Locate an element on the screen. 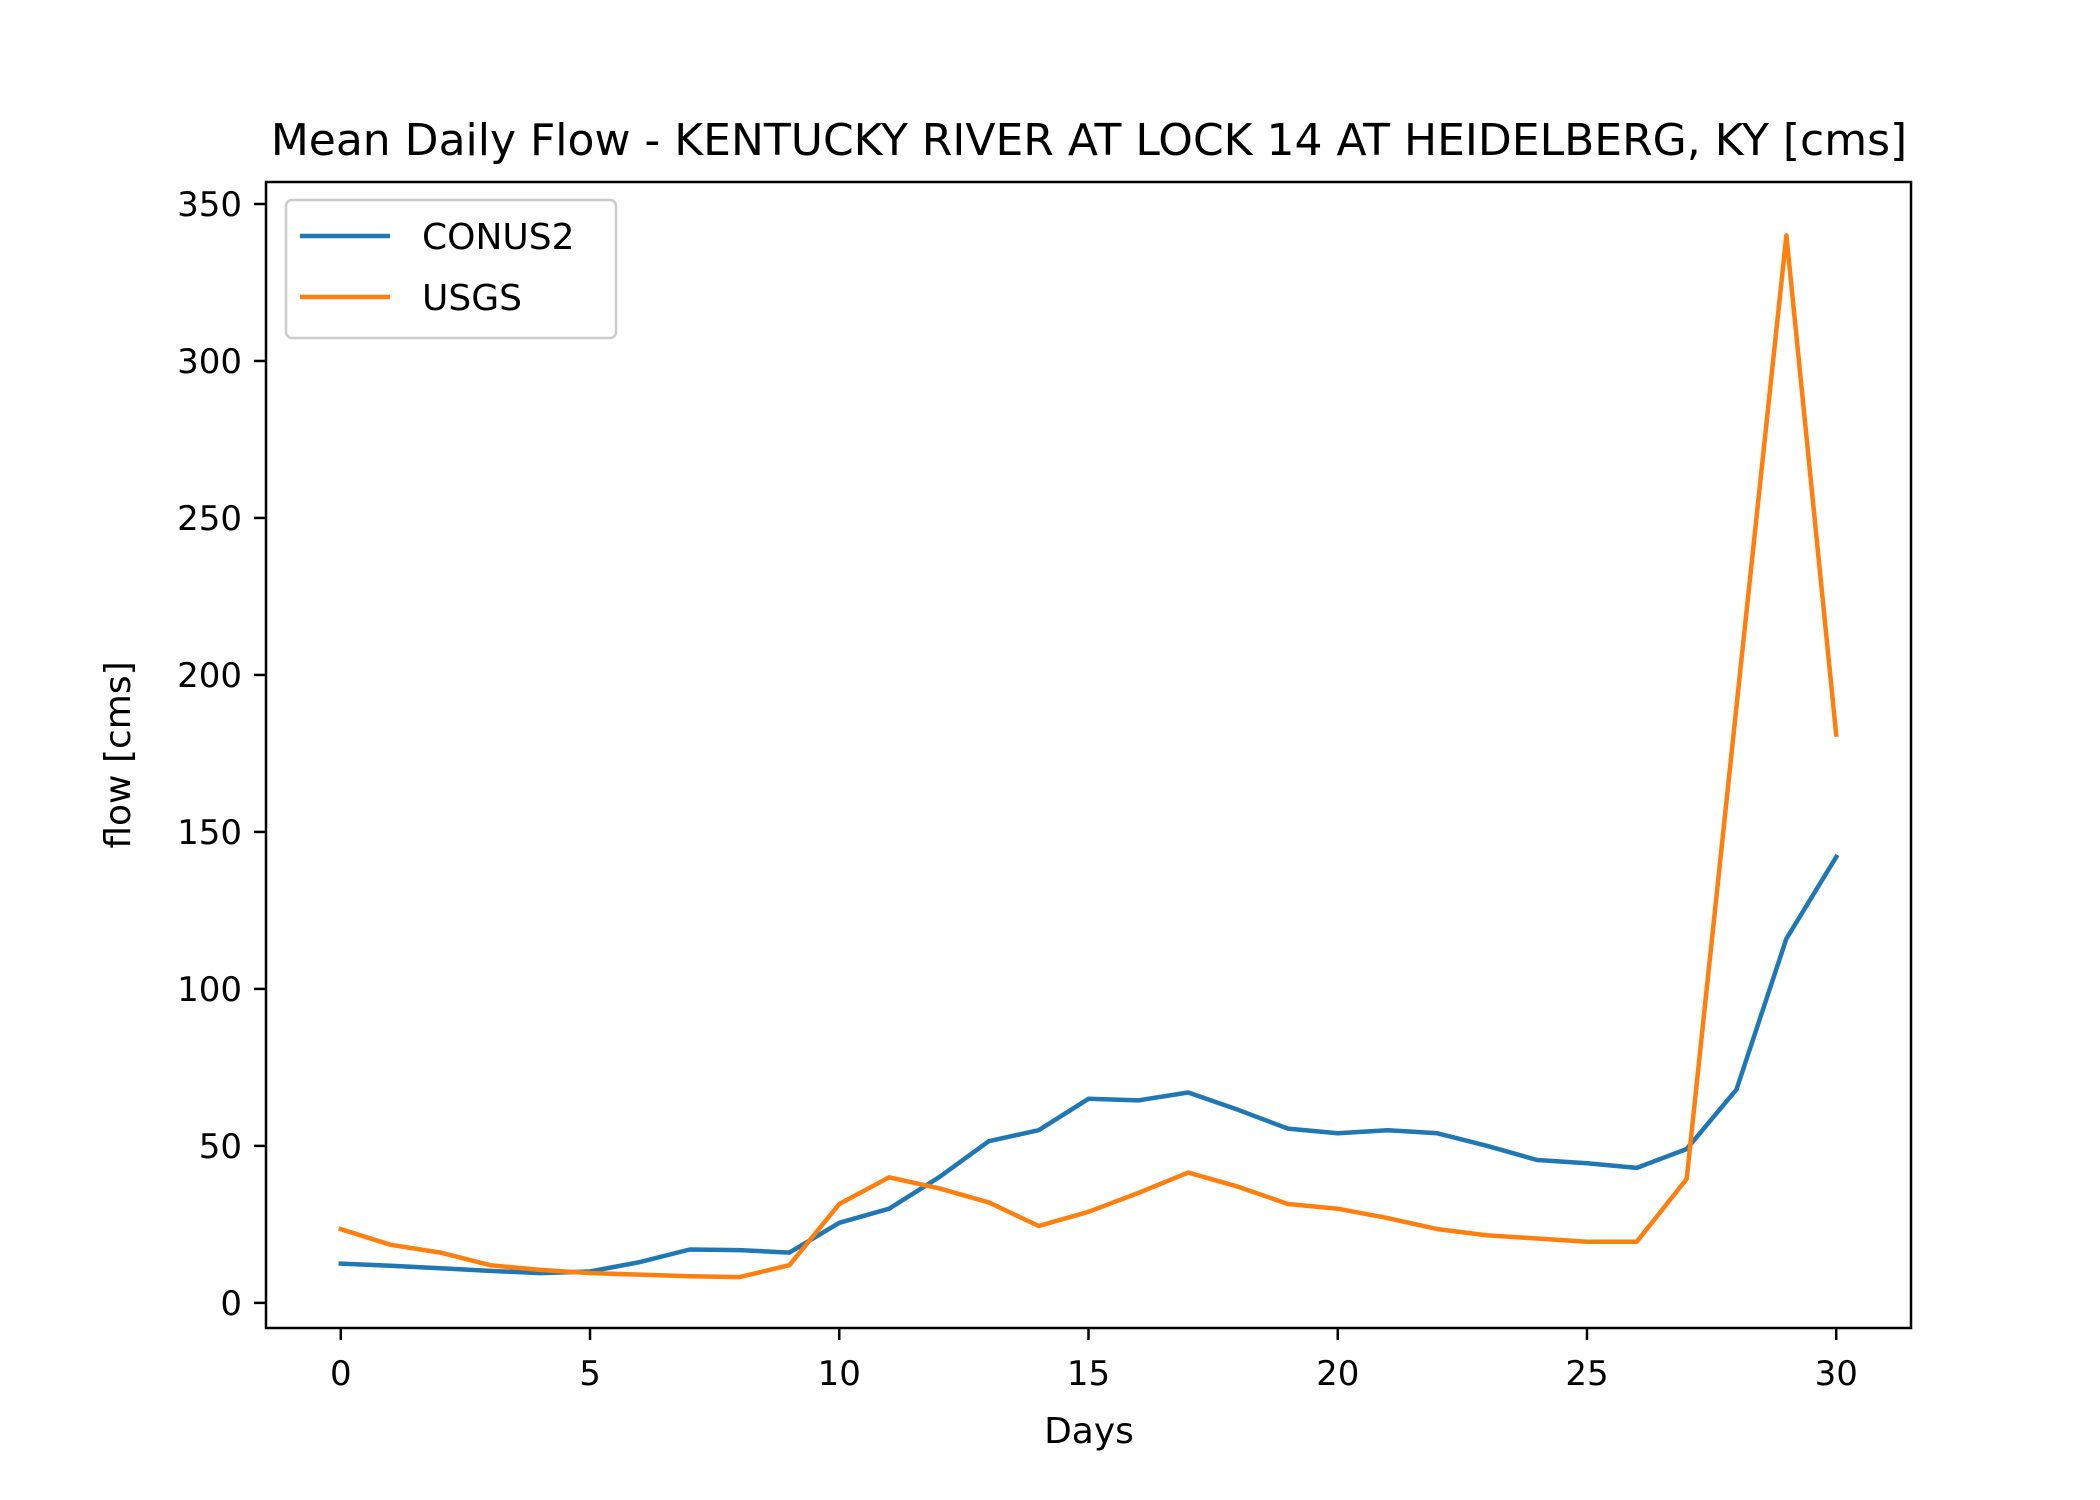 The width and height of the screenshot is (2100, 1500). legend-label-conus2: CONUS2 is located at coordinates (498, 237).